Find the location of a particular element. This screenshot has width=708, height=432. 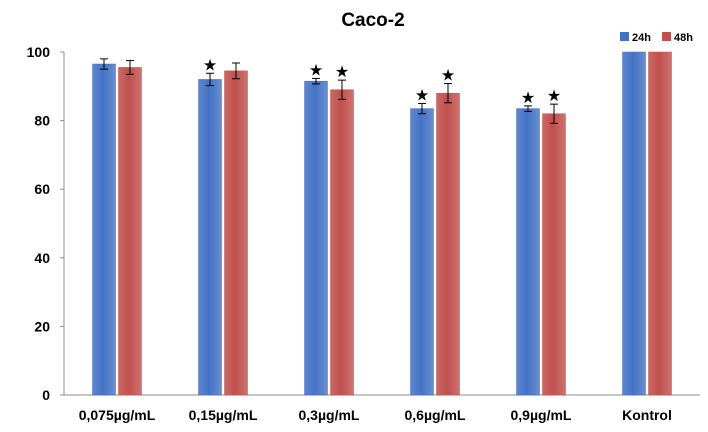

legend-label-24h: 24h is located at coordinates (641, 38).